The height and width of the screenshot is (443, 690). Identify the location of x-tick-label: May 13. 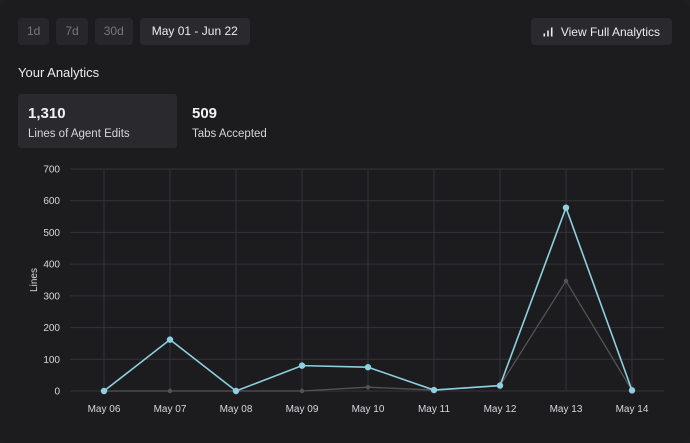
(566, 409).